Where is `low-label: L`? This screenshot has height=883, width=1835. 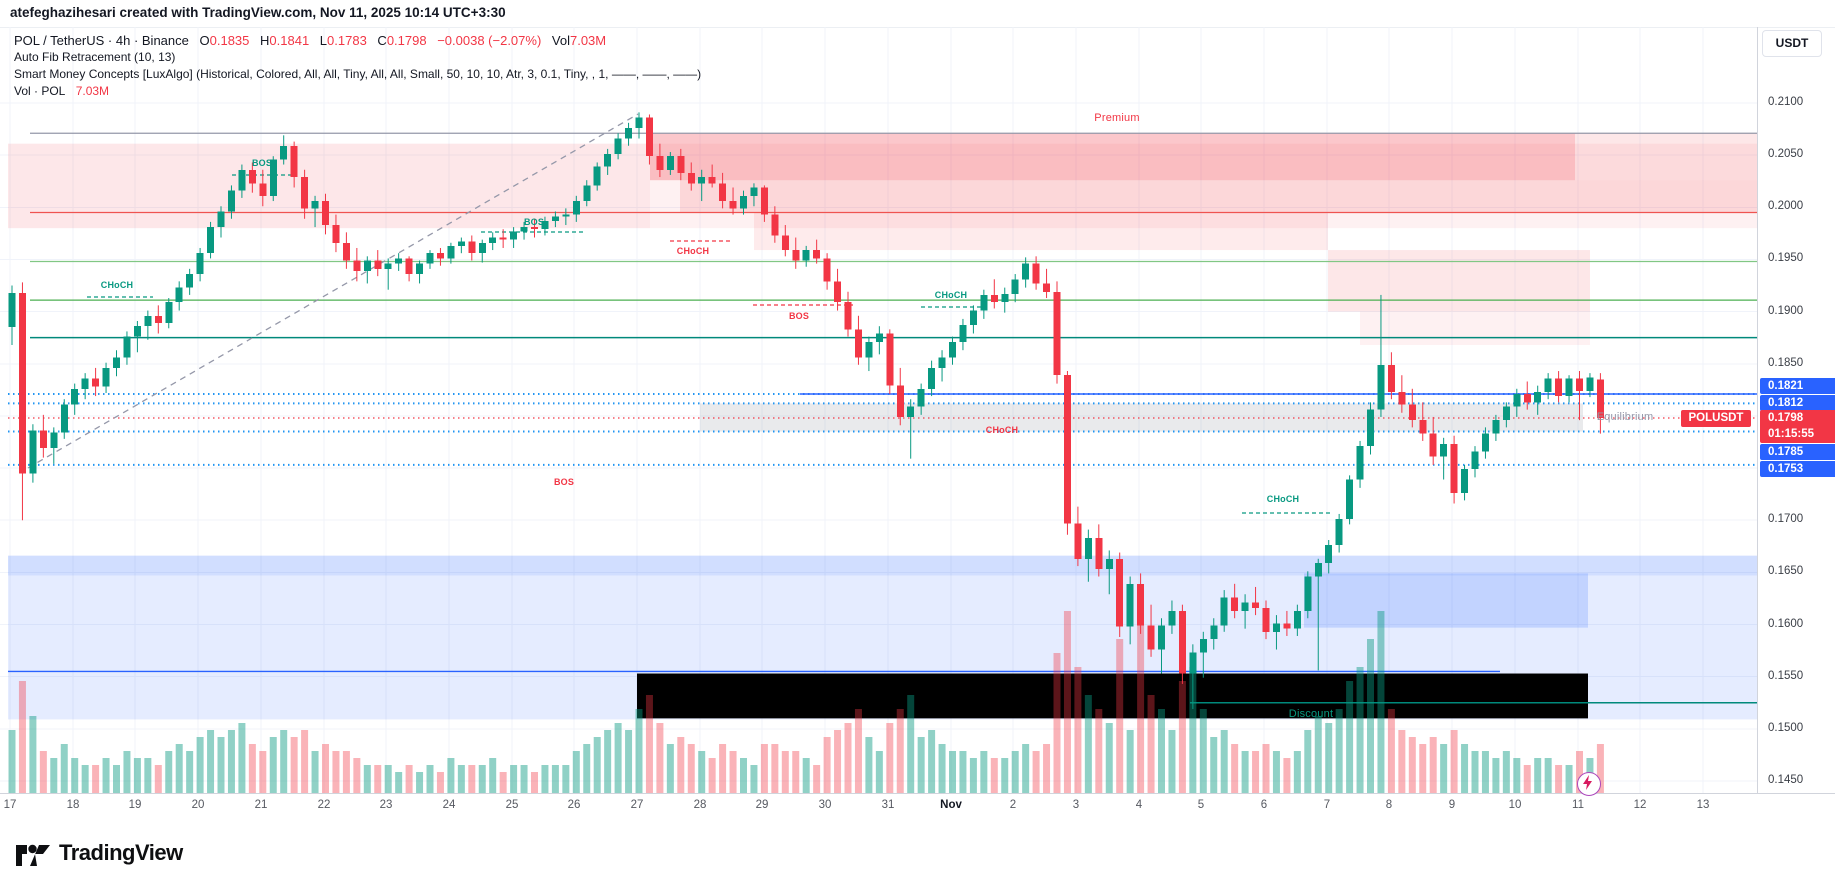 low-label: L is located at coordinates (323, 40).